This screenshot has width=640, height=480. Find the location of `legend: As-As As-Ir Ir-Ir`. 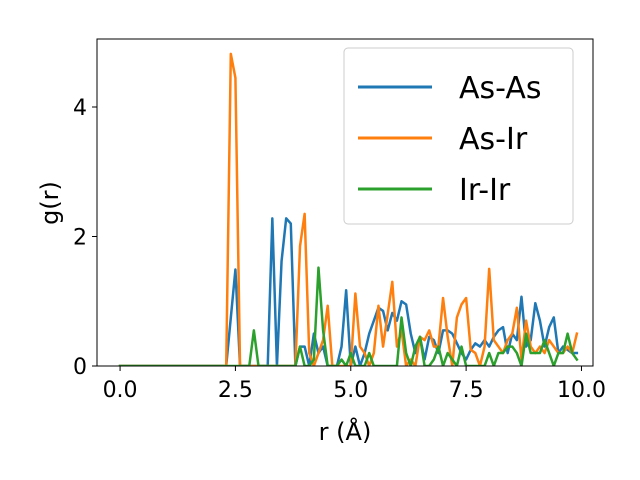

legend: As-As As-Ir Ir-Ir is located at coordinates (458, 136).